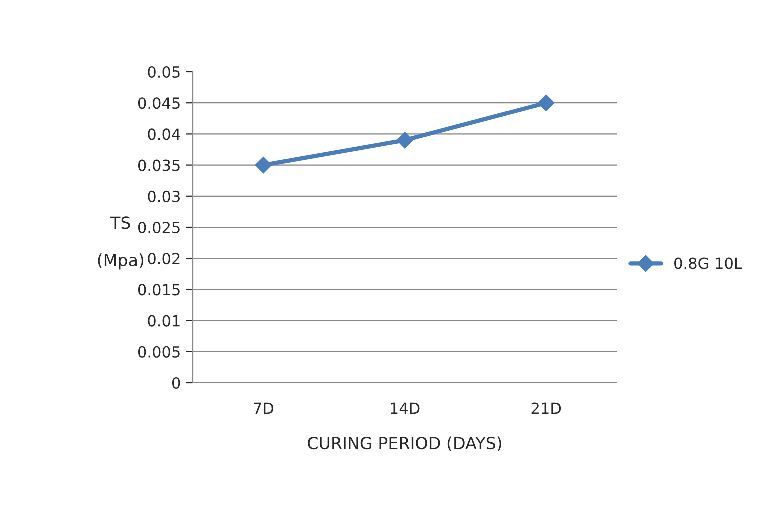  I want to click on x-tick-label: 7D, so click(264, 408).